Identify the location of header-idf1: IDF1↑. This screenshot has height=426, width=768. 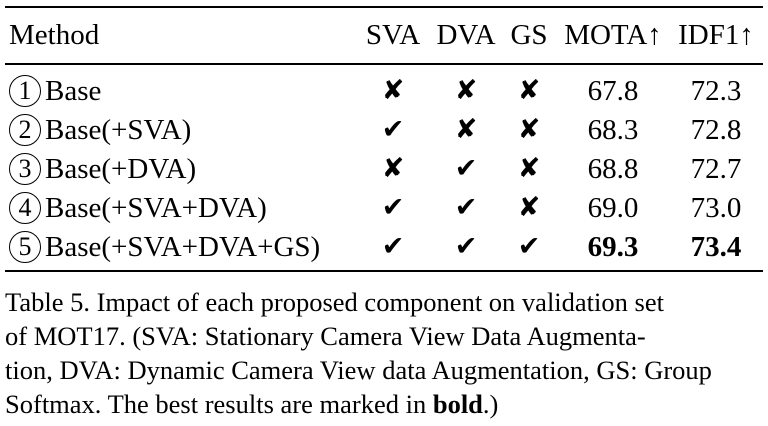
(716, 35).